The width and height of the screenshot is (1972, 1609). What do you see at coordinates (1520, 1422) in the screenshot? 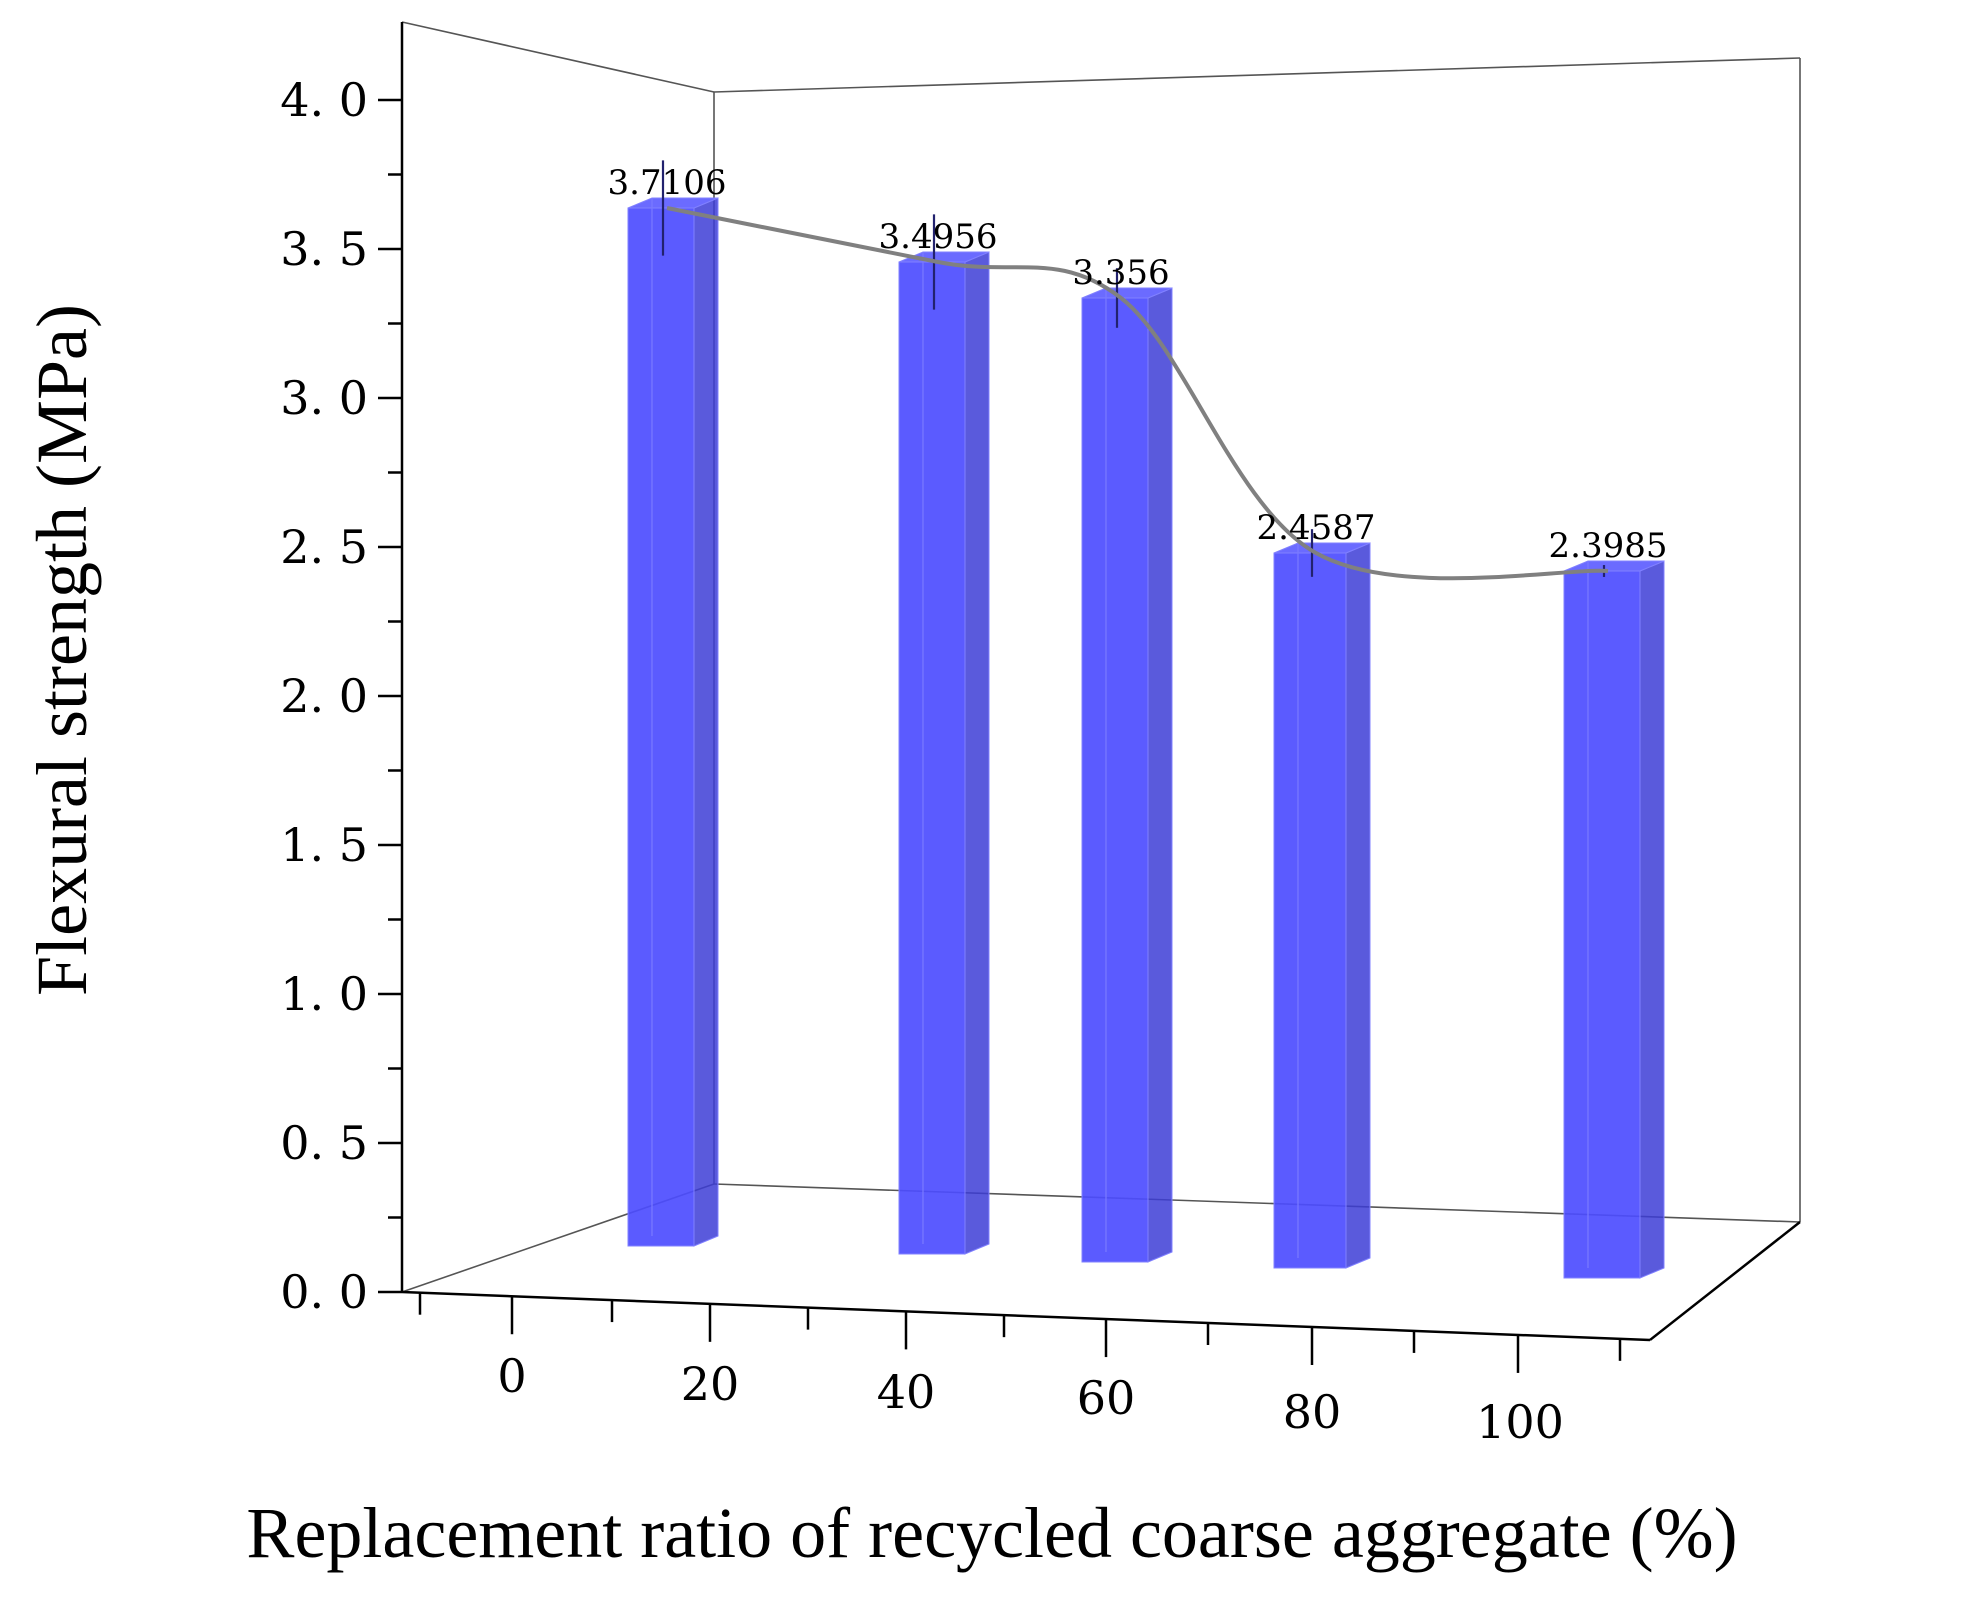
I see `x-tick-label: 100` at bounding box center [1520, 1422].